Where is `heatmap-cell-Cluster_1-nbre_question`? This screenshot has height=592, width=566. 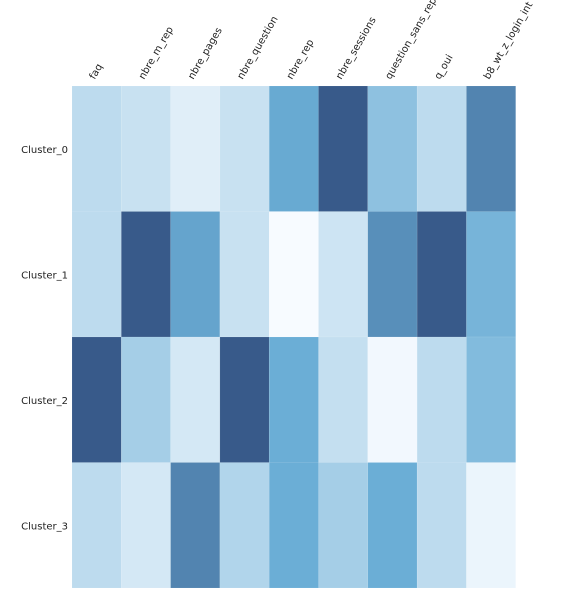 heatmap-cell-Cluster_1-nbre_question is located at coordinates (244, 274).